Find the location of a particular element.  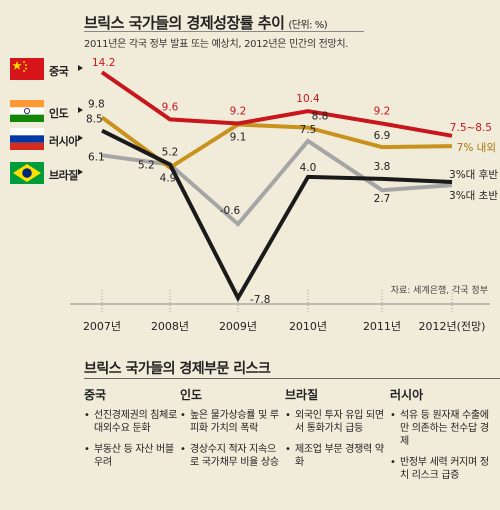

risk-item: 선진경제권의 침체로 대외수요 둔화 is located at coordinates (134, 422).